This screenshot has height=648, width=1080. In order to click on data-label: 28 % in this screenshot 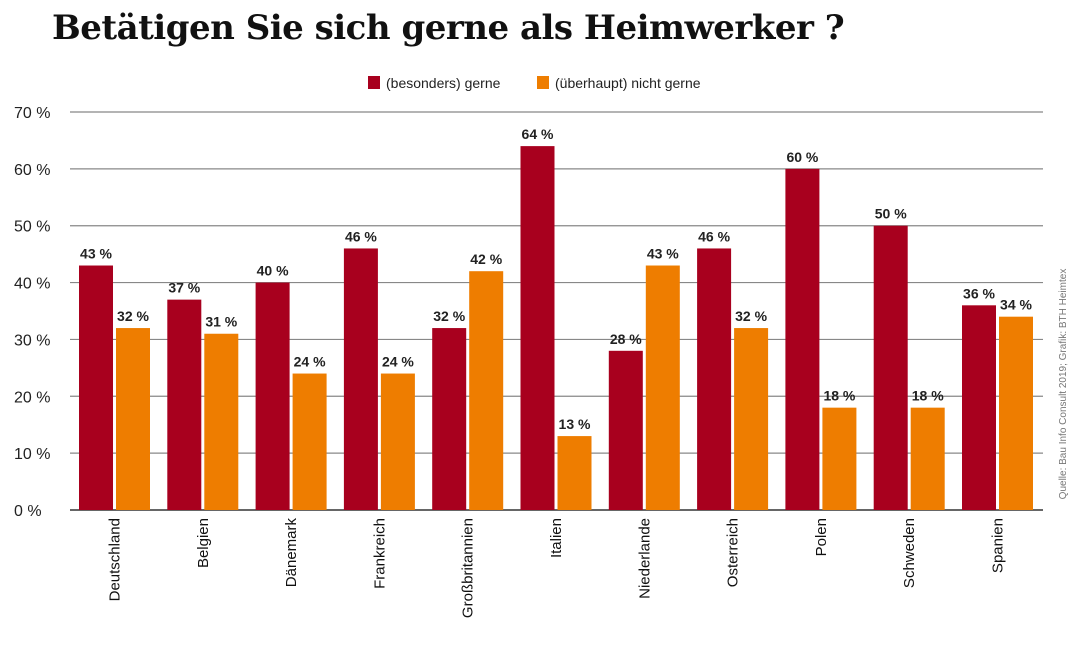, I will do `click(626, 339)`.